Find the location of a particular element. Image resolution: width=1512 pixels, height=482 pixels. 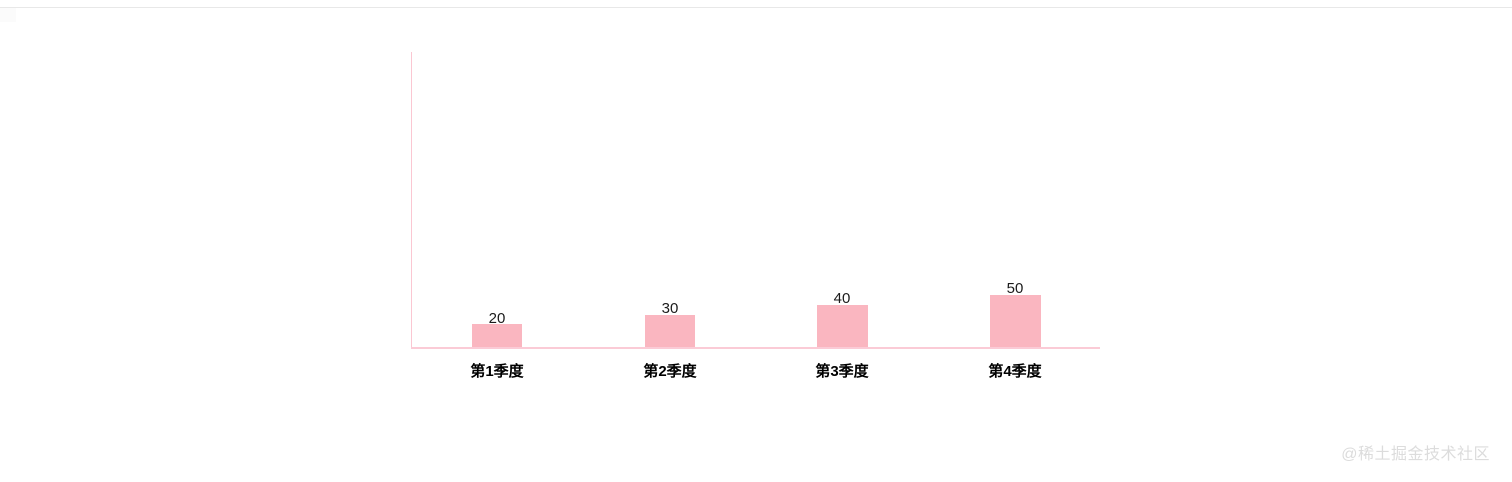

corner-artifact is located at coordinates (8, 15).